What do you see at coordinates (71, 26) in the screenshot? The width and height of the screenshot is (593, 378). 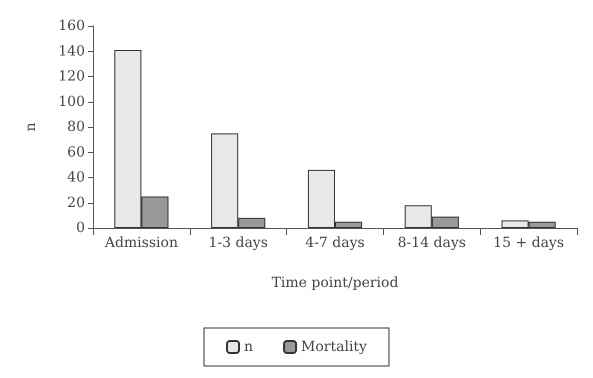 I see `y-tick-label: 160` at bounding box center [71, 26].